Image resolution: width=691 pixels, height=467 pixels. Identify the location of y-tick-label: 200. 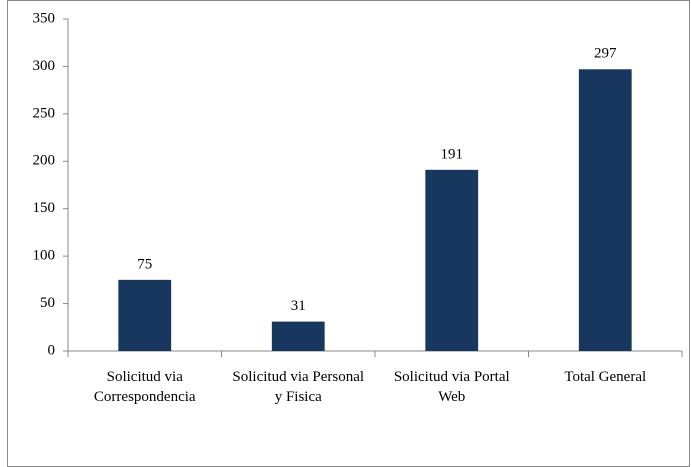
(44, 161).